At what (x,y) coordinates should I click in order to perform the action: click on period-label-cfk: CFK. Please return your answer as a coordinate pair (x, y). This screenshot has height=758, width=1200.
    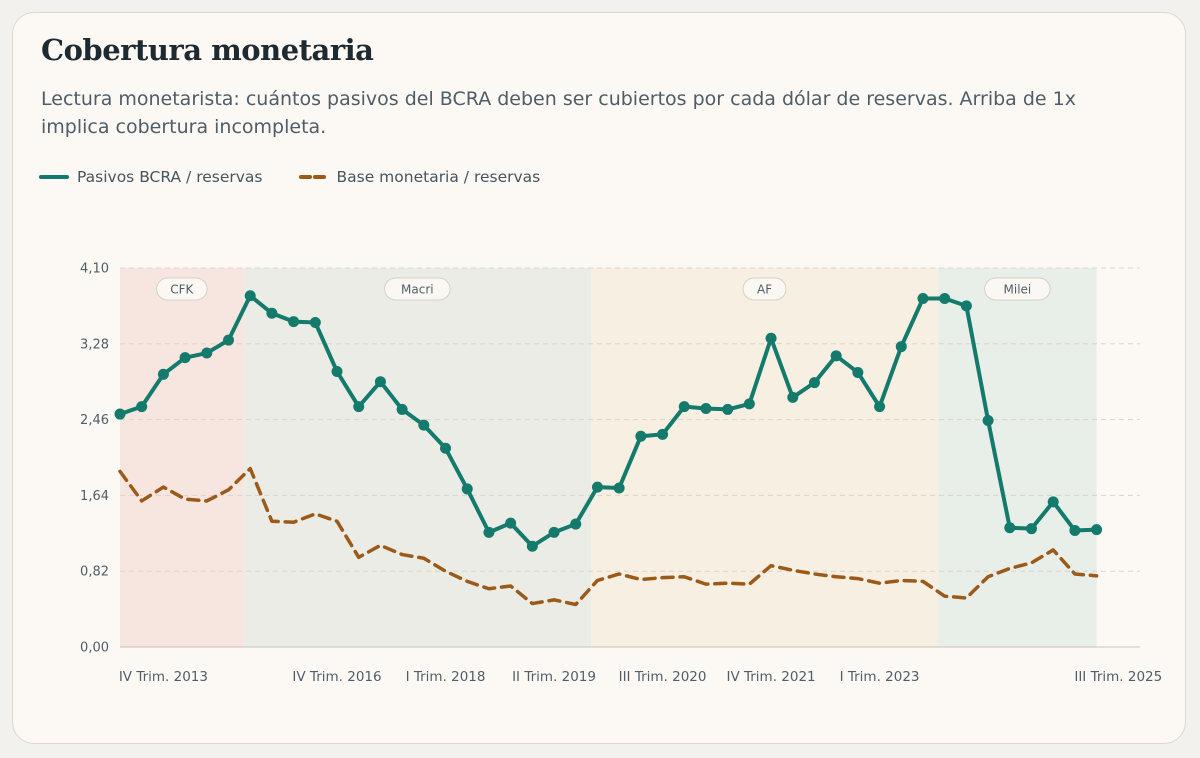
    Looking at the image, I should click on (182, 289).